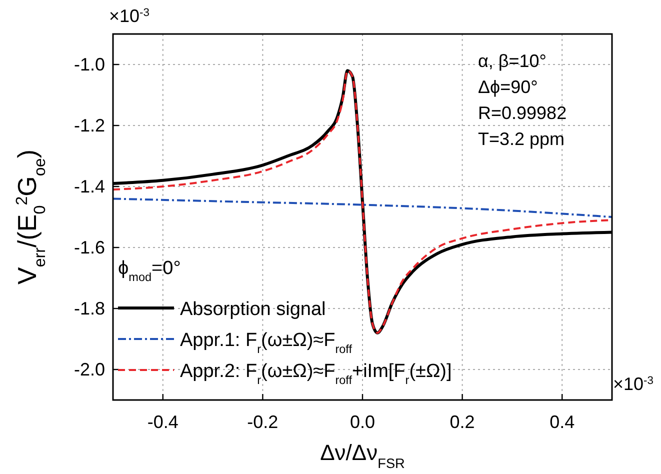 Image resolution: width=661 pixels, height=474 pixels. Describe the element at coordinates (149, 271) in the screenshot. I see `legend-title: ϕ$_{mod}$=0°` at that location.